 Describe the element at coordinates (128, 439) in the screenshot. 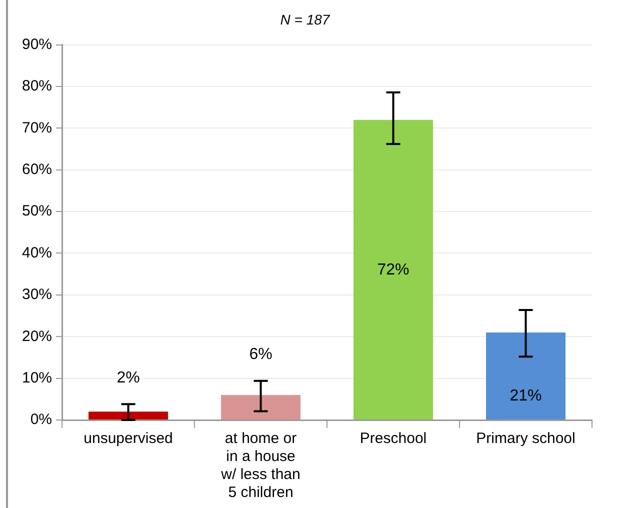

I see `x-tick-label: unsupervised` at that location.